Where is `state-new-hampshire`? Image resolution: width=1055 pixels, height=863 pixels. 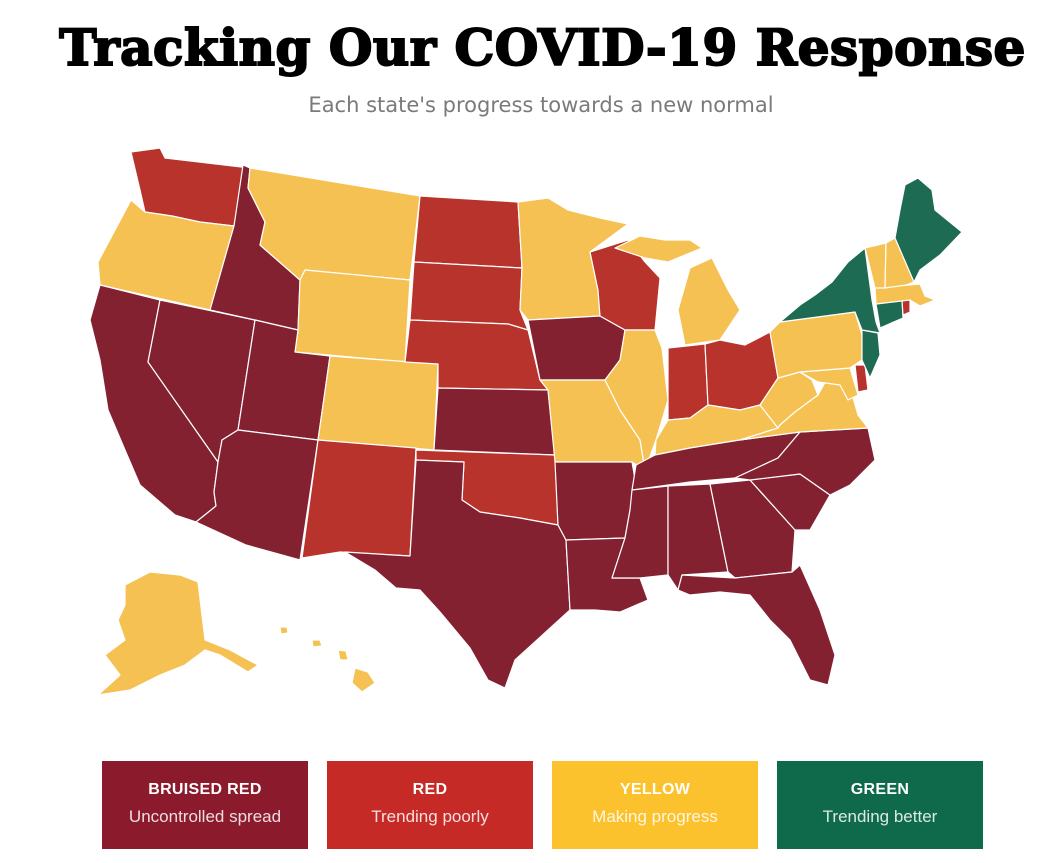
state-new-hampshire is located at coordinates (899, 263).